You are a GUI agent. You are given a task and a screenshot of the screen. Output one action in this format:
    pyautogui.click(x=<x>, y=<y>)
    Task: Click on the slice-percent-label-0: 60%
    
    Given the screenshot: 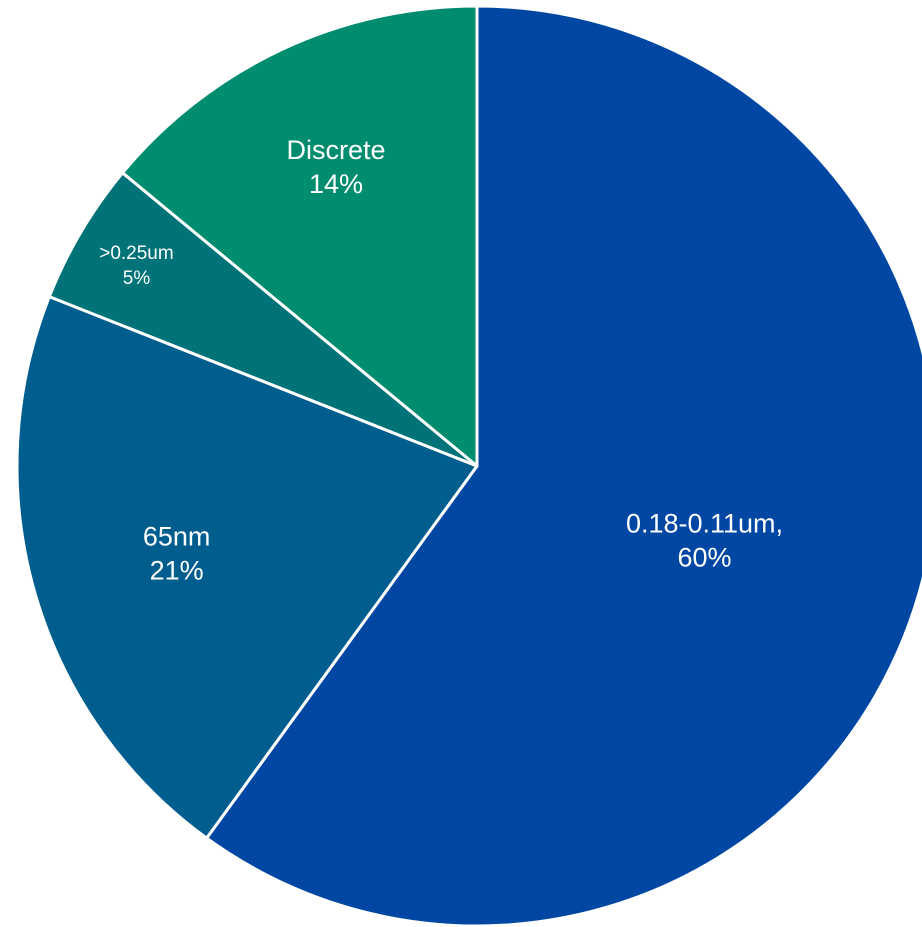 What is the action you would take?
    pyautogui.click(x=704, y=557)
    